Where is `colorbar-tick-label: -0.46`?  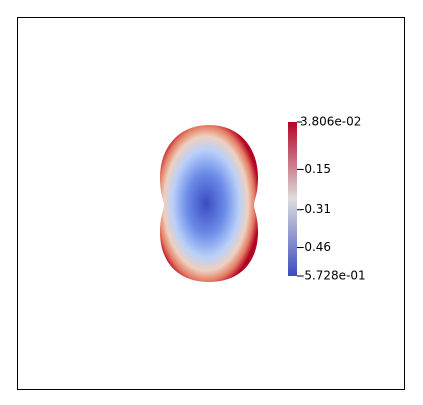
colorbar-tick-label: -0.46 is located at coordinates (315, 247).